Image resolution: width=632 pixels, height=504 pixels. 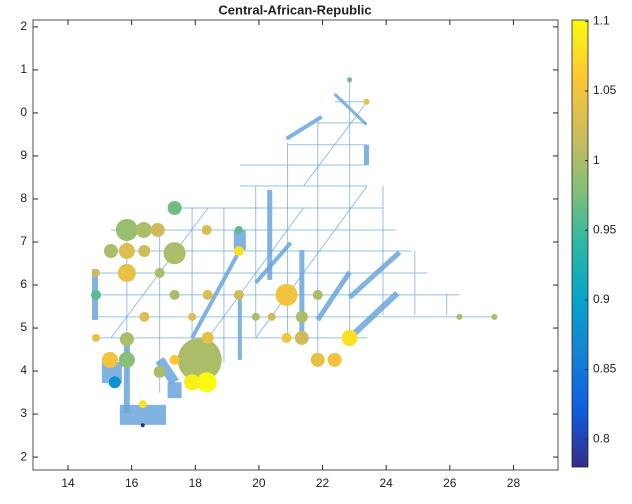 What do you see at coordinates (294, 9) in the screenshot?
I see `chart-title: Central-African-Republic` at bounding box center [294, 9].